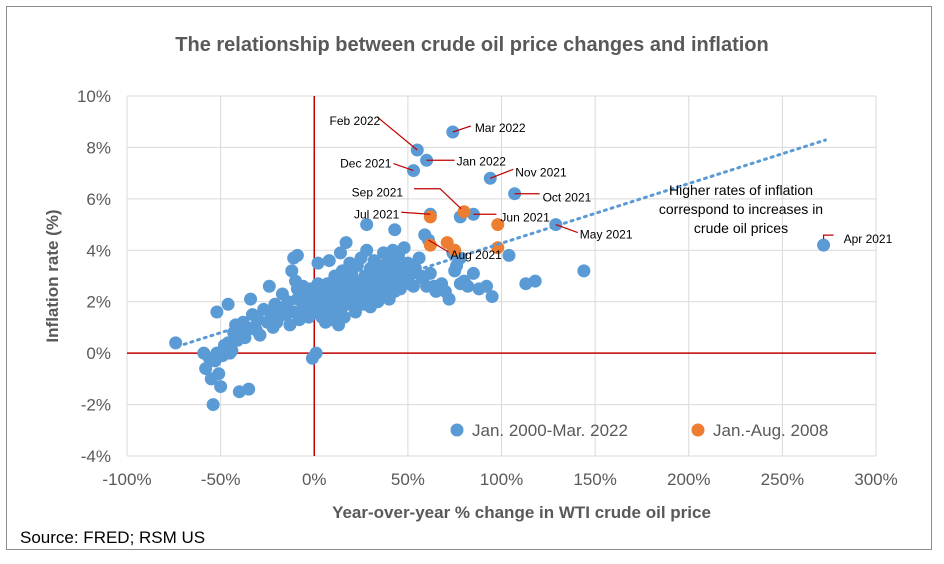  I want to click on x-tick-label: 200%, so click(688, 479).